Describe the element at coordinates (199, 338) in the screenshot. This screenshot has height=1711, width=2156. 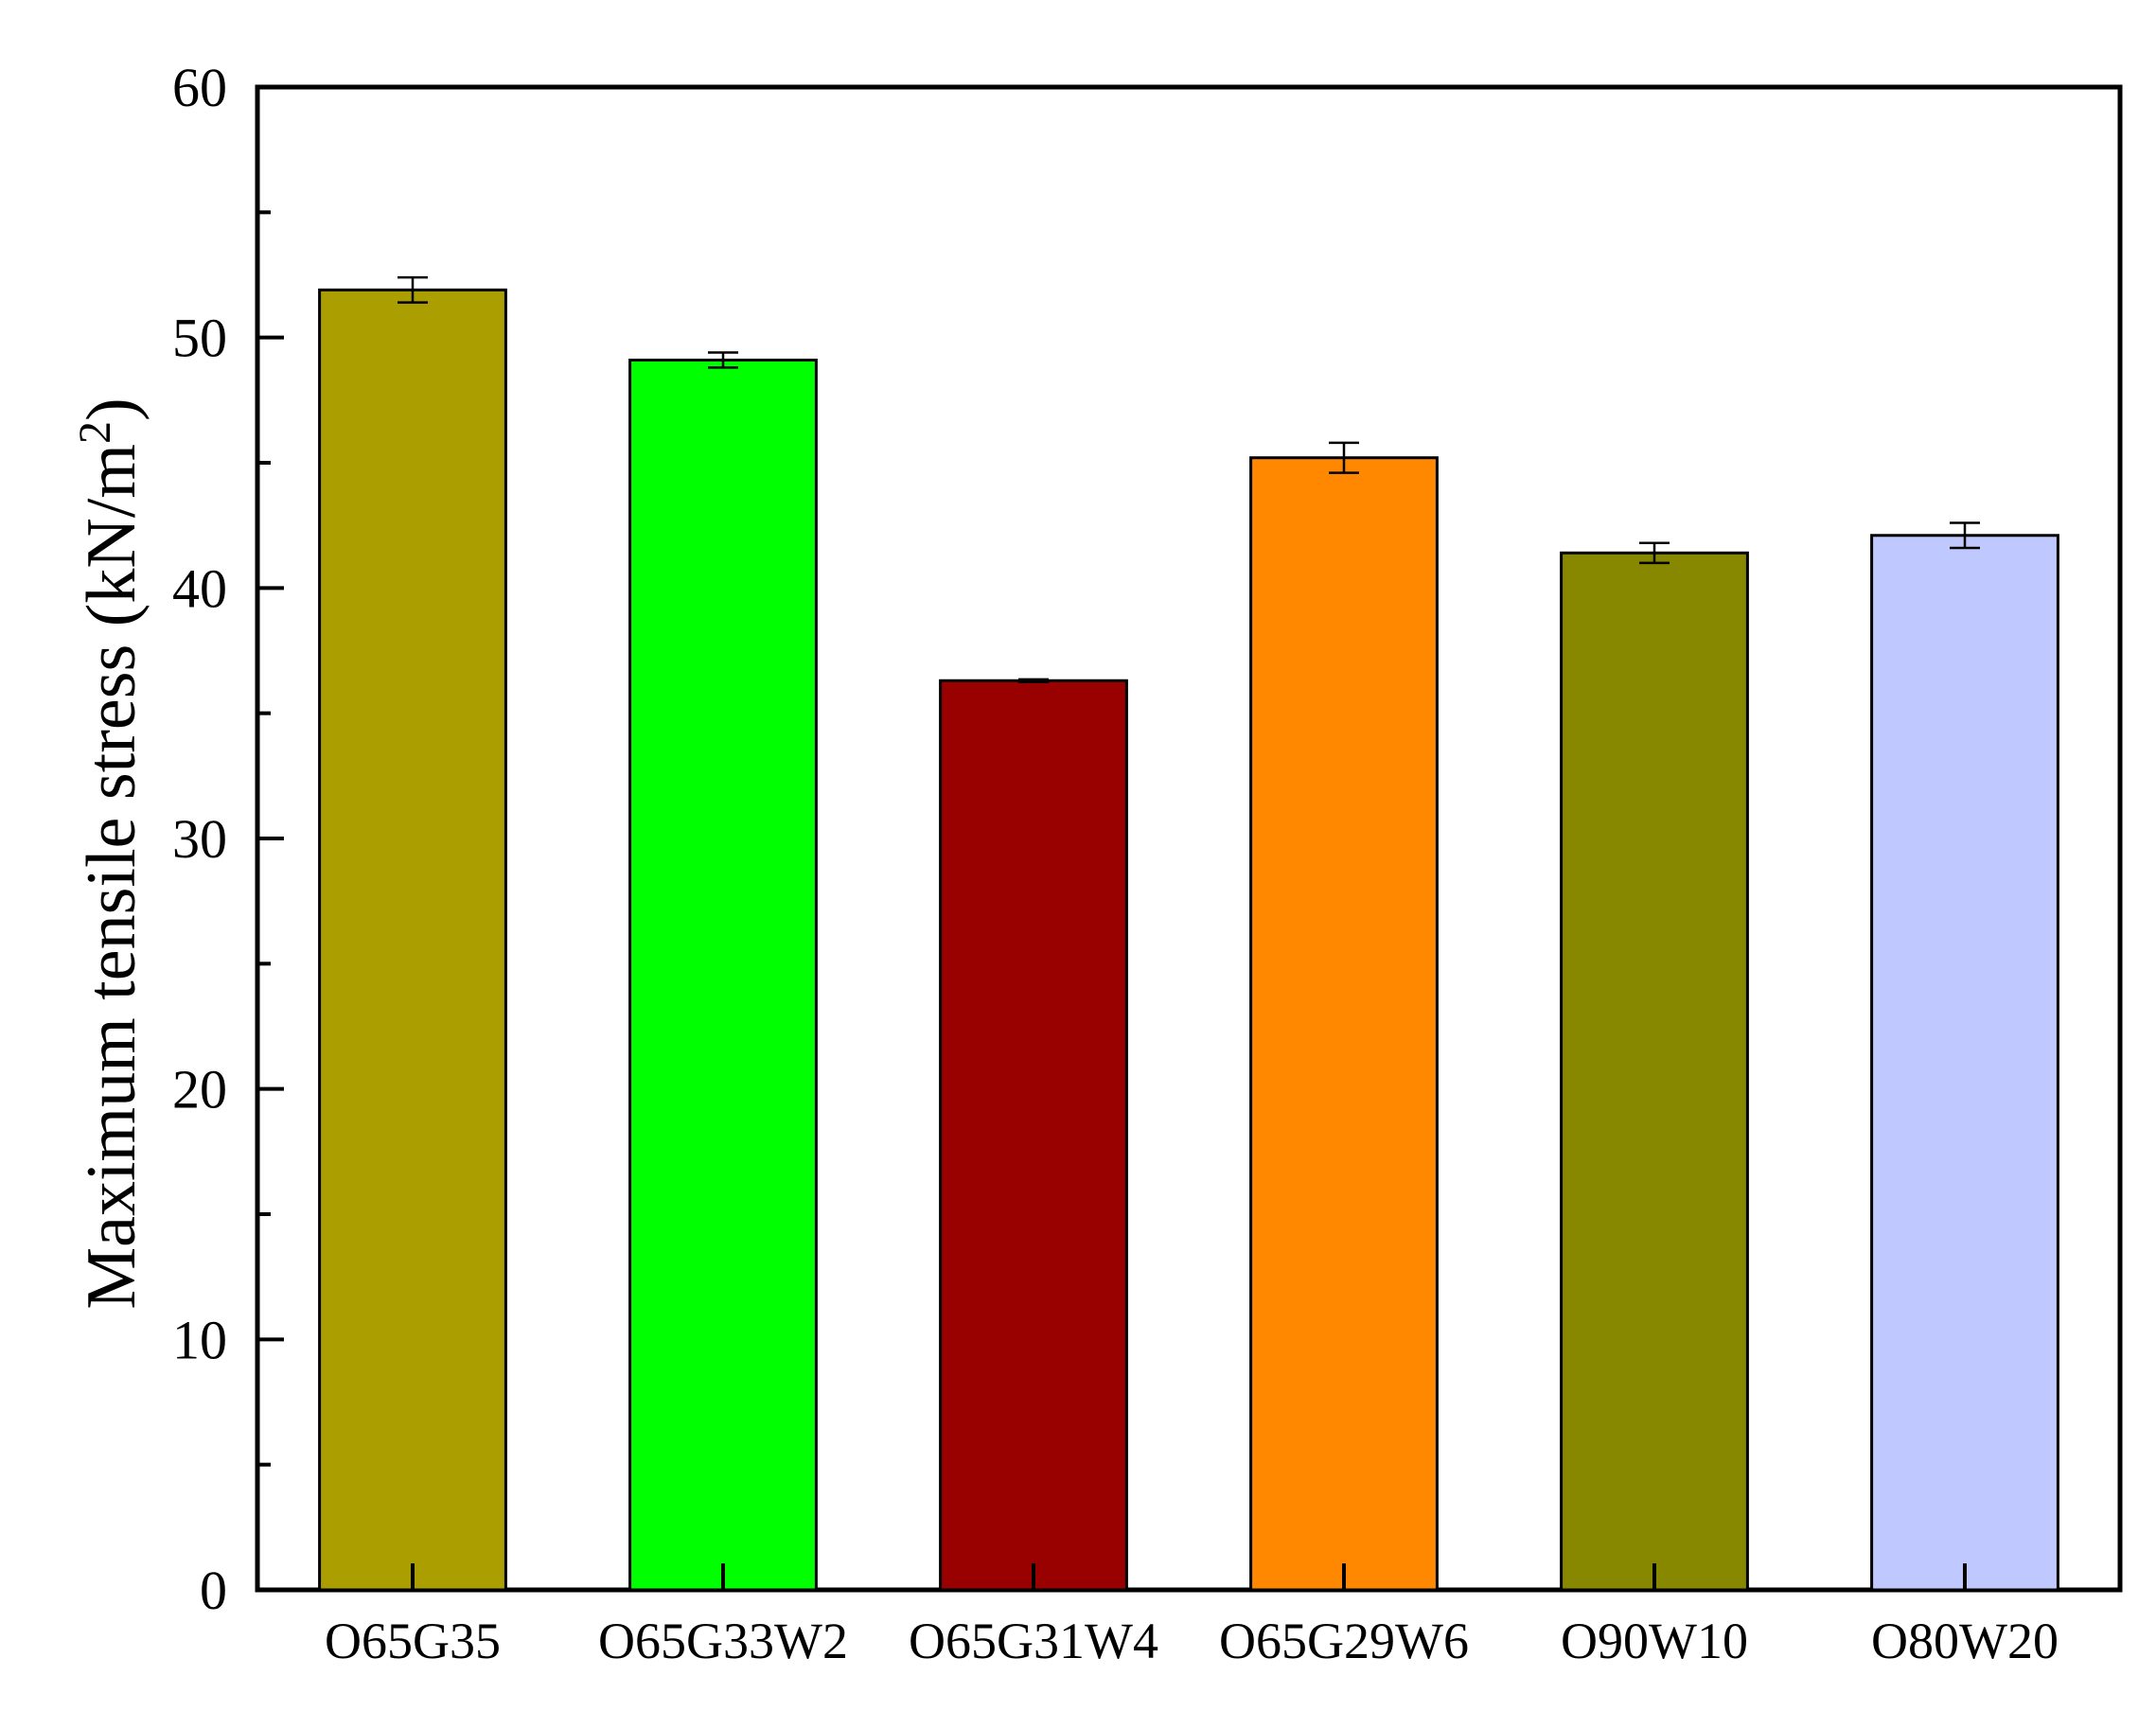
I see `y-tick-label-50: 50` at that location.